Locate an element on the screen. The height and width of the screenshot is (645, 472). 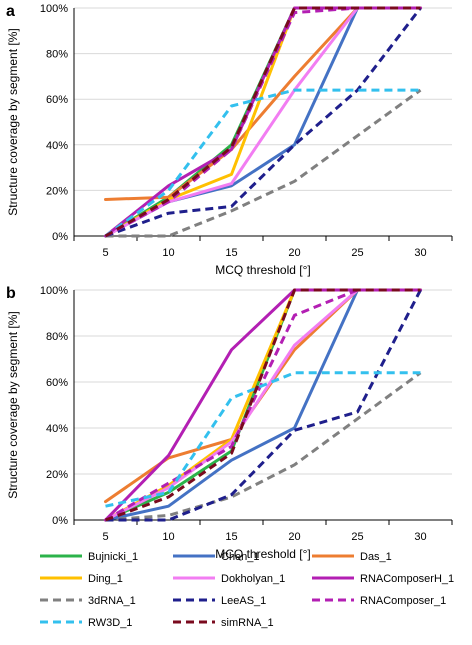
legend-item: LeeAS_1 is located at coordinates (219, 601).